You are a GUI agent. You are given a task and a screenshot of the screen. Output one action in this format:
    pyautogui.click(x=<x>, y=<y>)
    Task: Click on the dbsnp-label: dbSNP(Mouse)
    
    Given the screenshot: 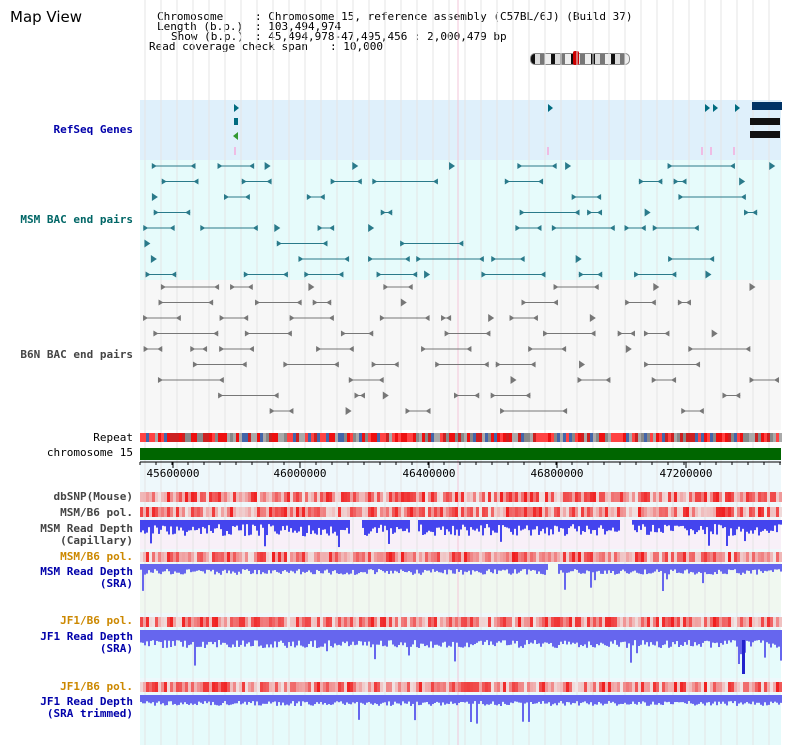 What is the action you would take?
    pyautogui.click(x=93, y=496)
    